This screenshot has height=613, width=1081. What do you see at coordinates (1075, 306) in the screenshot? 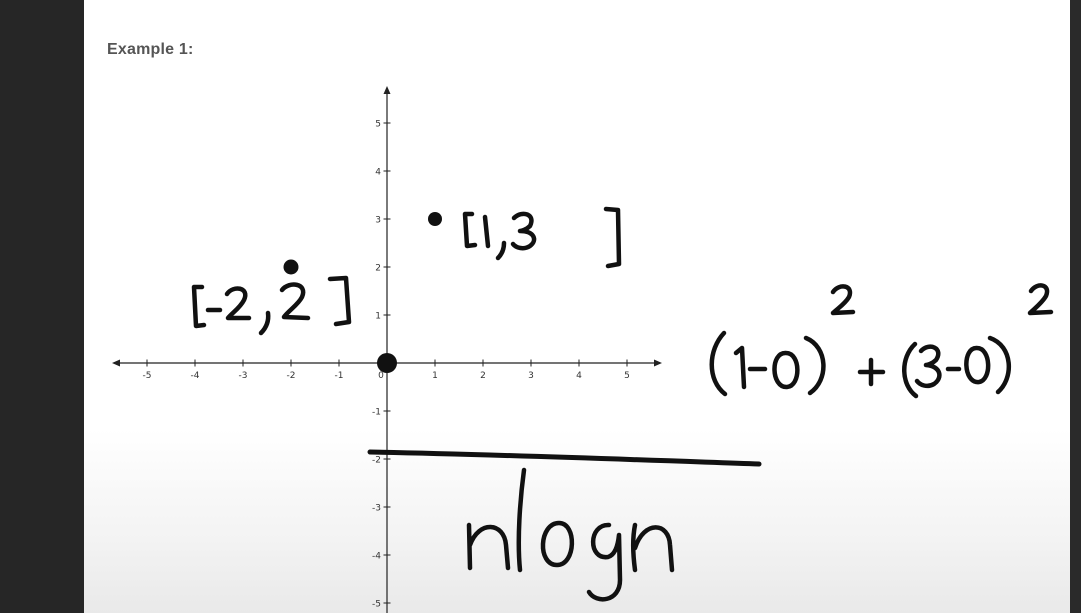
I see `right-edge-dark` at bounding box center [1075, 306].